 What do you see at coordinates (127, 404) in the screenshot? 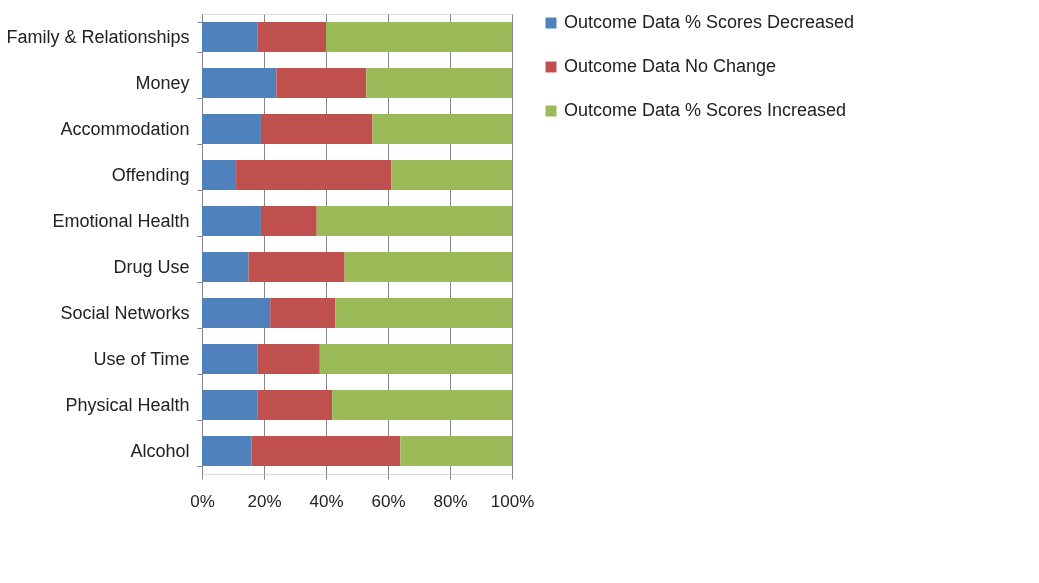
I see `y-tick-label: Physical Health` at bounding box center [127, 404].